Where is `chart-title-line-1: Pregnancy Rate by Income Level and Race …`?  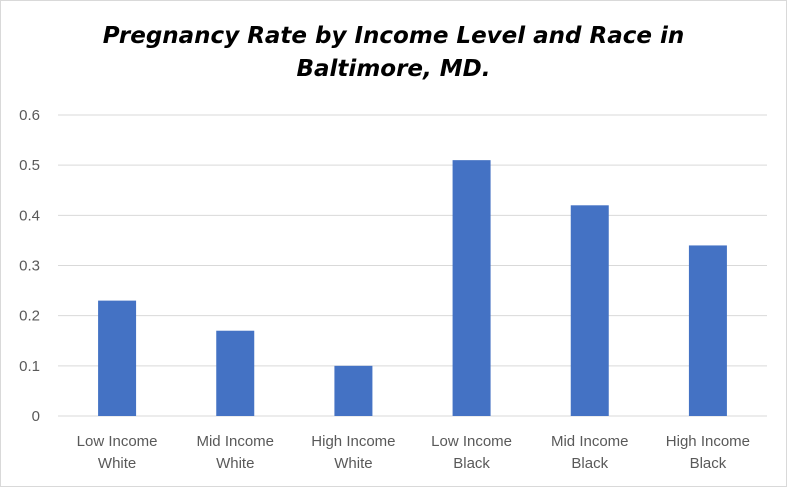
chart-title-line-1: Pregnancy Rate by Income Level and Race … is located at coordinates (393, 36).